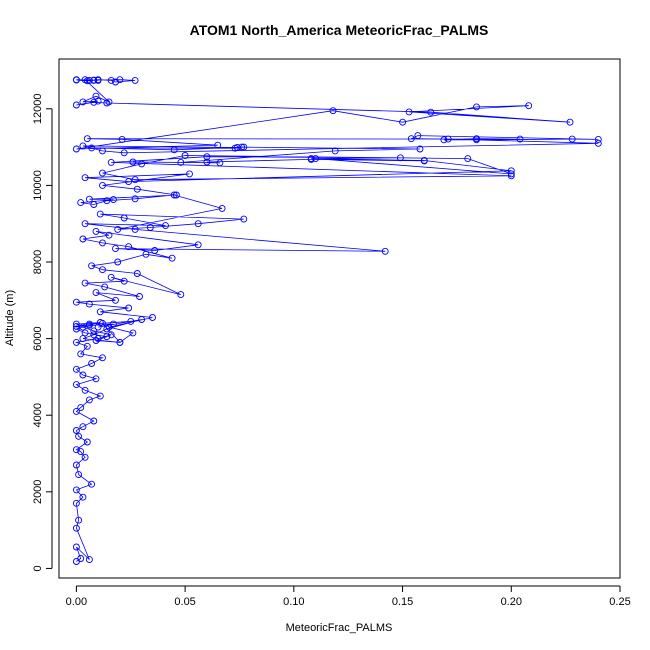  What do you see at coordinates (38, 262) in the screenshot?
I see `y-tick-label: 8000` at bounding box center [38, 262].